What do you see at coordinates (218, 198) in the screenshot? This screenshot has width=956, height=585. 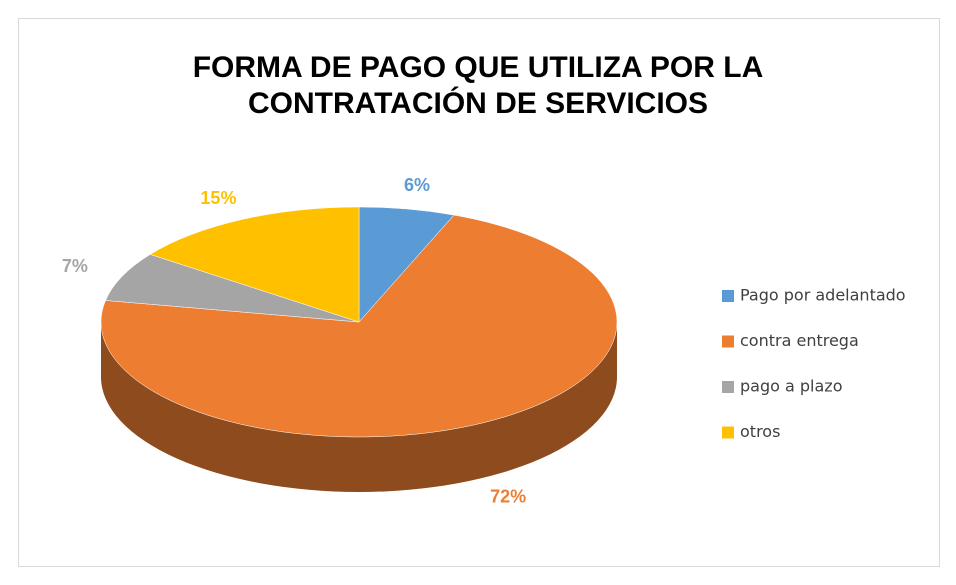 I see `data-label: 15%` at bounding box center [218, 198].